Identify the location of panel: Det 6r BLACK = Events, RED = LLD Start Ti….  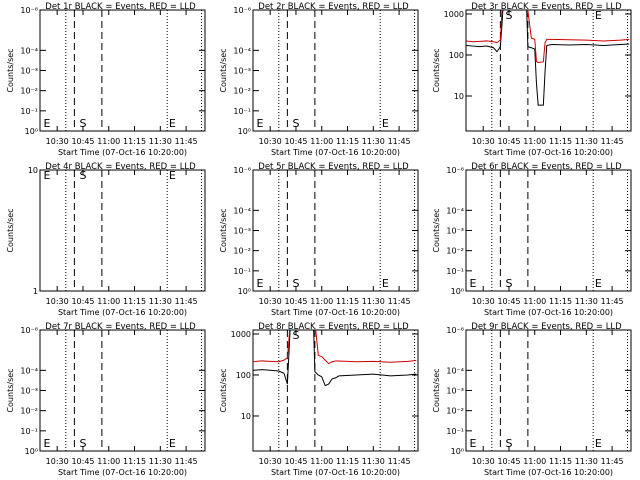
(532, 239).